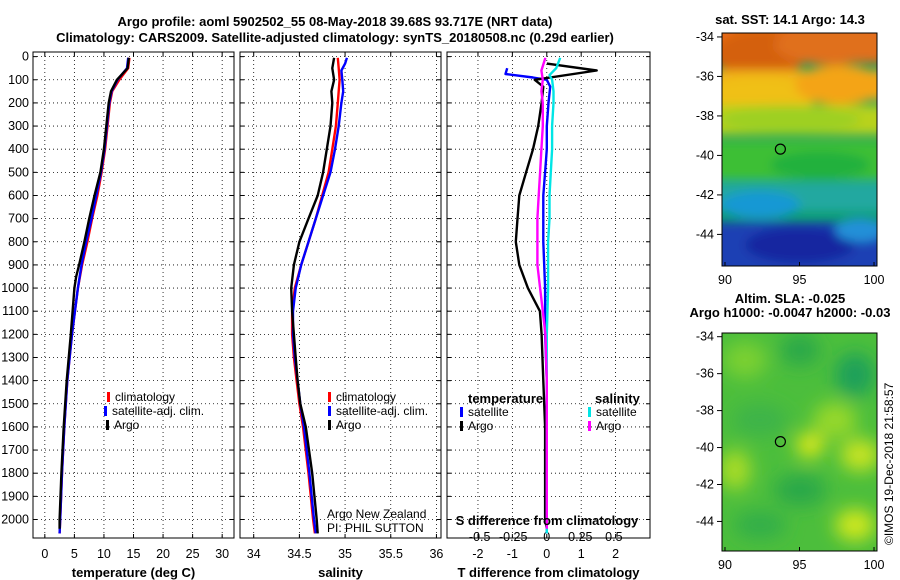 Image resolution: width=900 pixels, height=580 pixels. I want to click on x-axis-label: temperature (deg C), so click(134, 572).